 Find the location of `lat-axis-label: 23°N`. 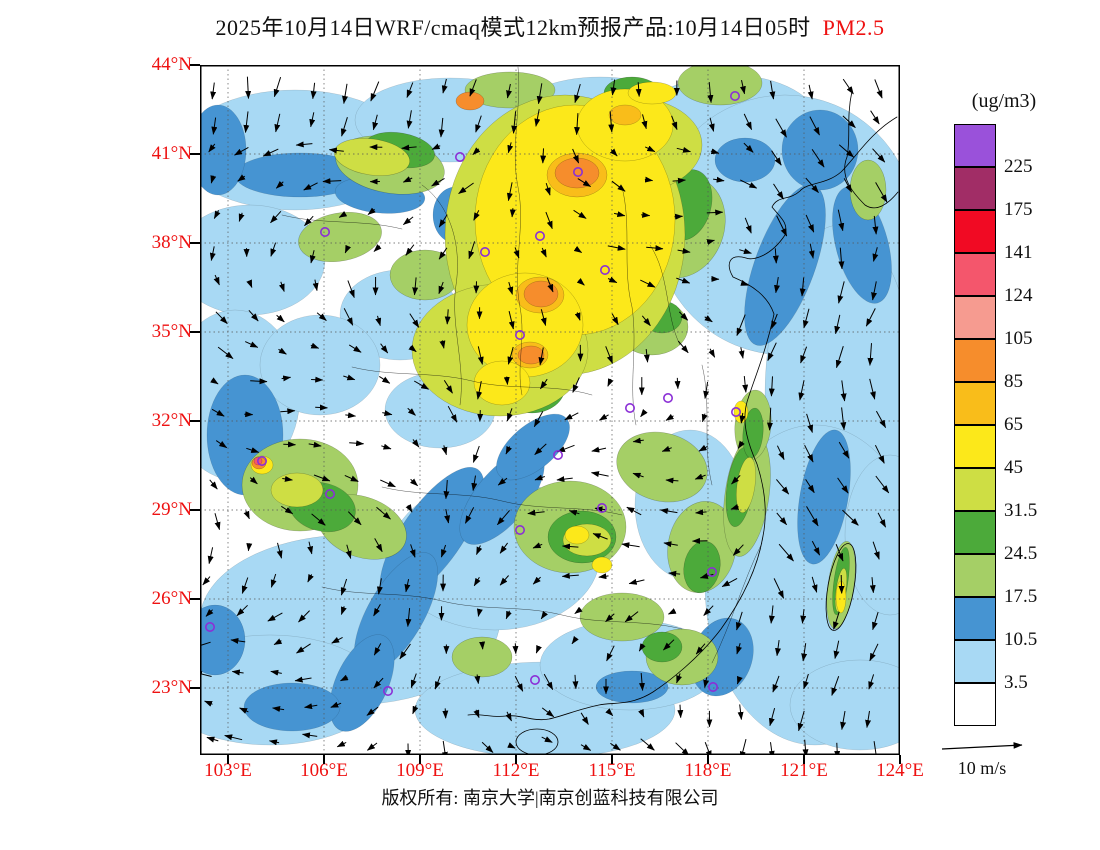

lat-axis-label: 23°N is located at coordinates (171, 687).